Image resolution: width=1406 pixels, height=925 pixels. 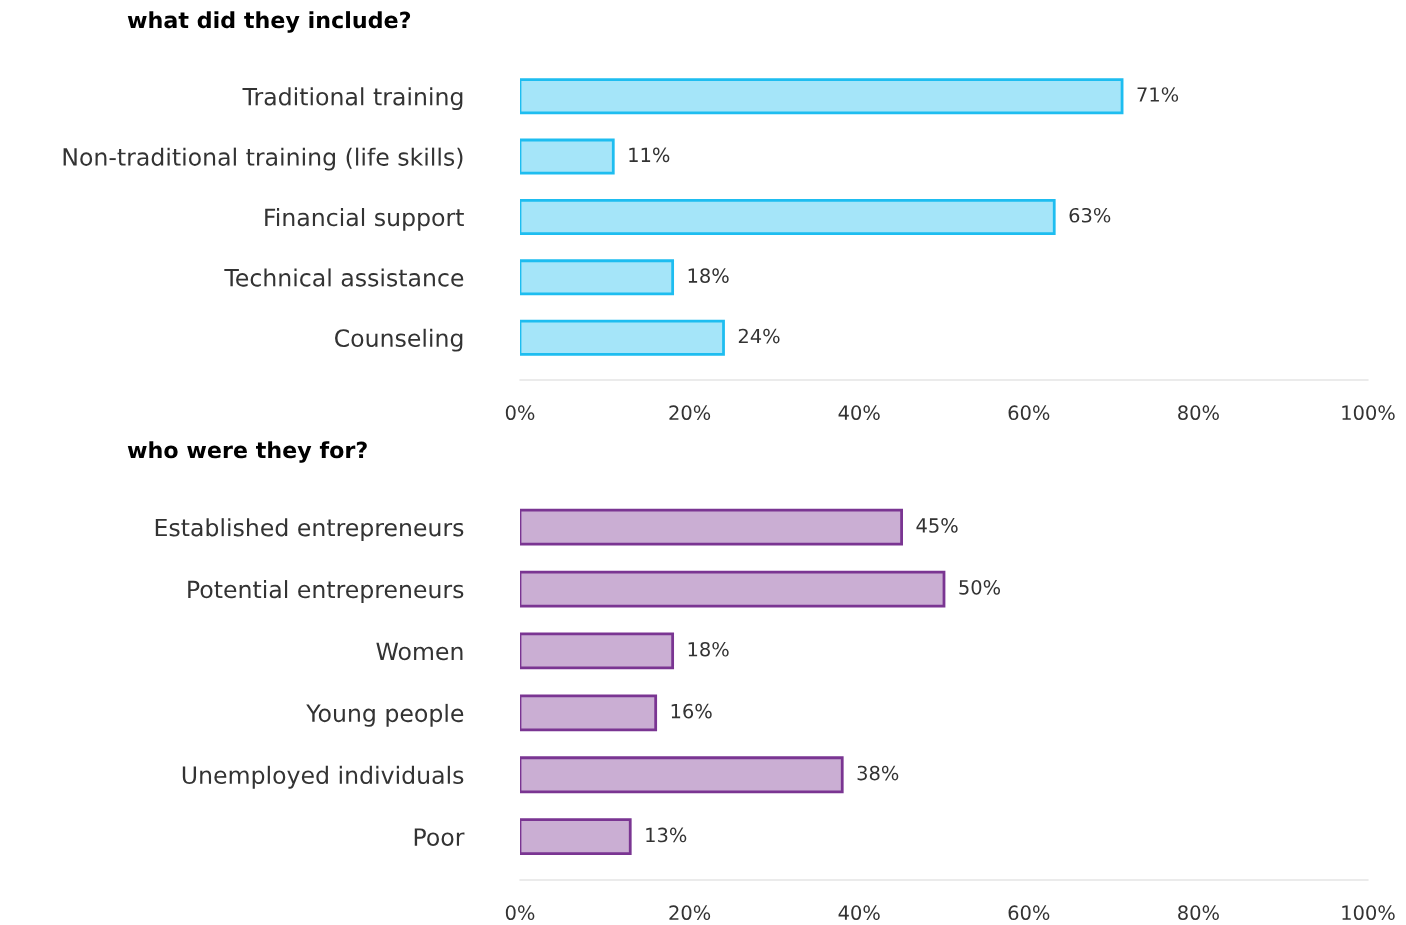 I want to click on y-tick-label: Unemployed individuals, so click(x=323, y=777).